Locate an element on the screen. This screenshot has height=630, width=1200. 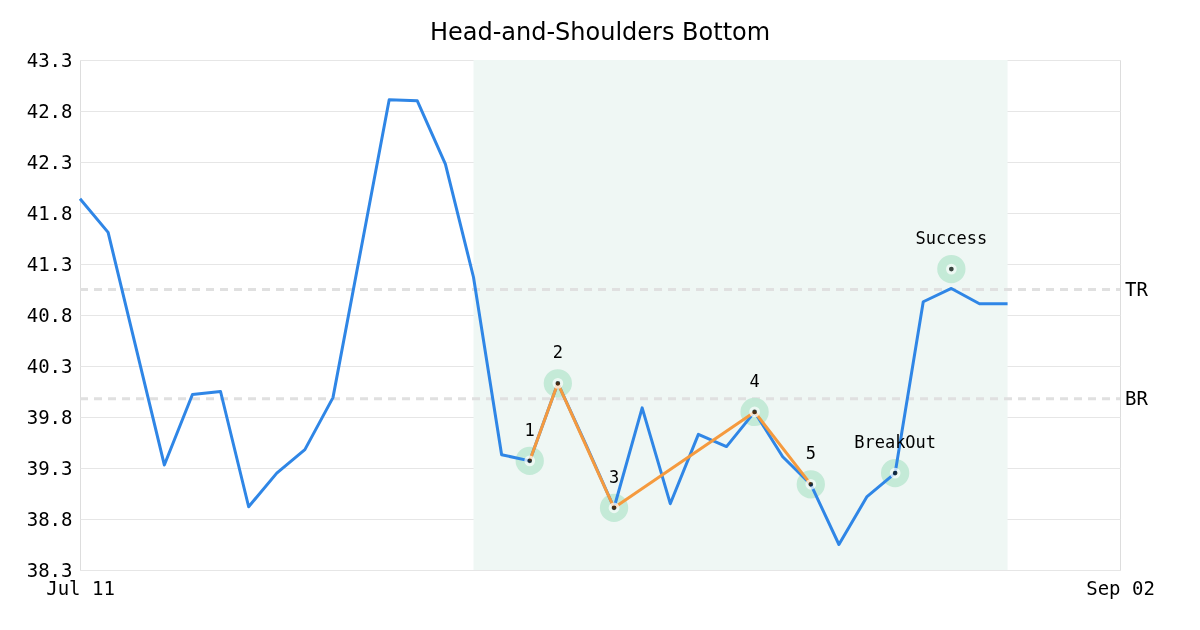
y-tick-label: 42.8 is located at coordinates (49, 110).